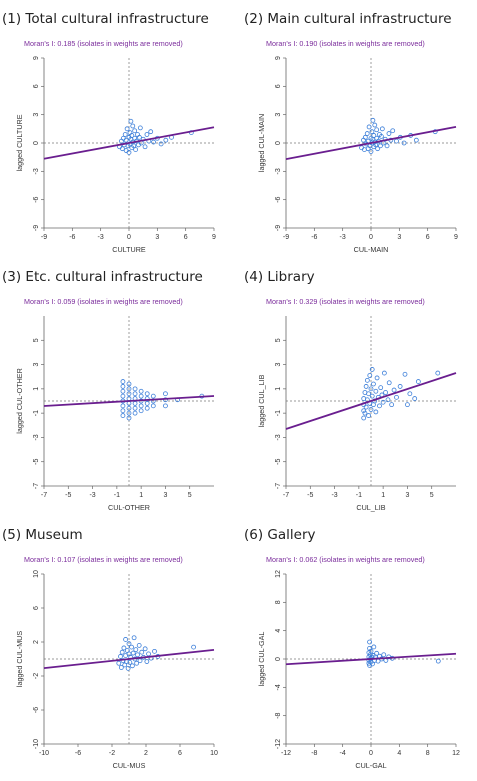 This screenshot has height=781, width=477. What do you see at coordinates (36, 389) in the screenshot?
I see `y-tick-label: 1` at bounding box center [36, 389].